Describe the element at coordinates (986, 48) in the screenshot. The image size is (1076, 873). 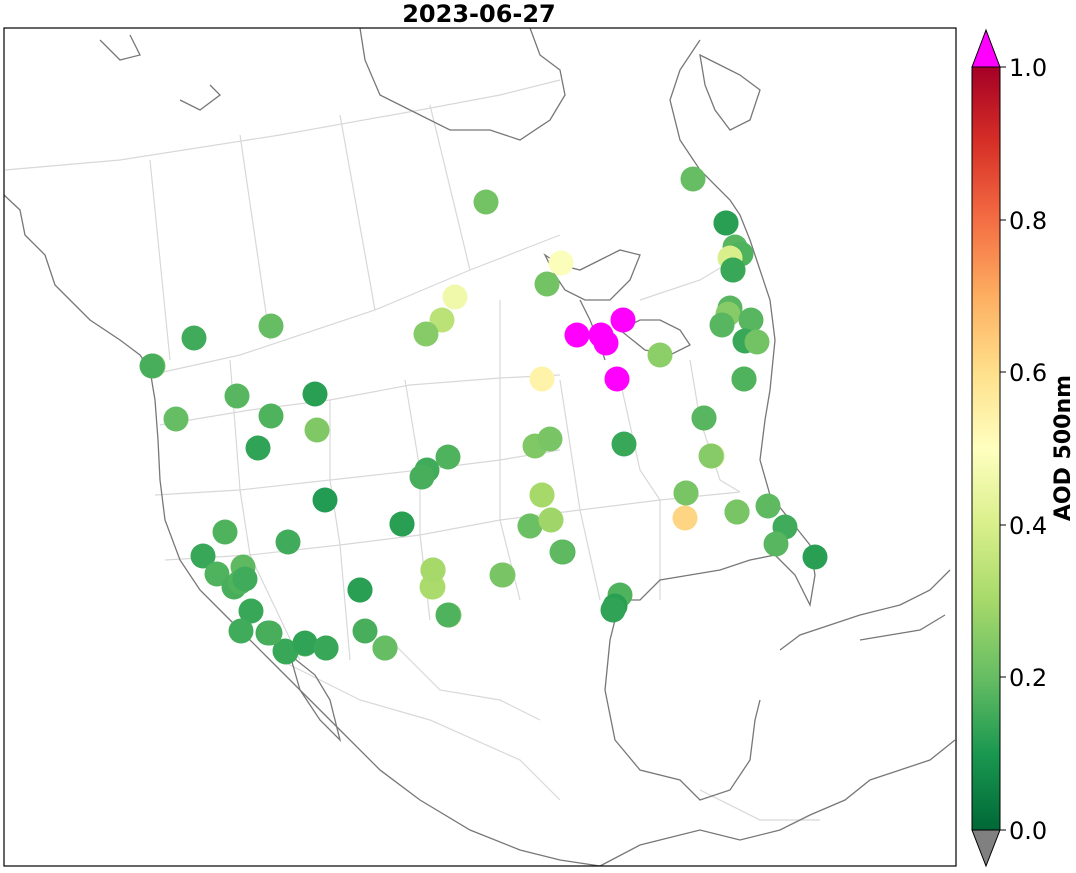
I see `colorbar-over-triangle` at that location.